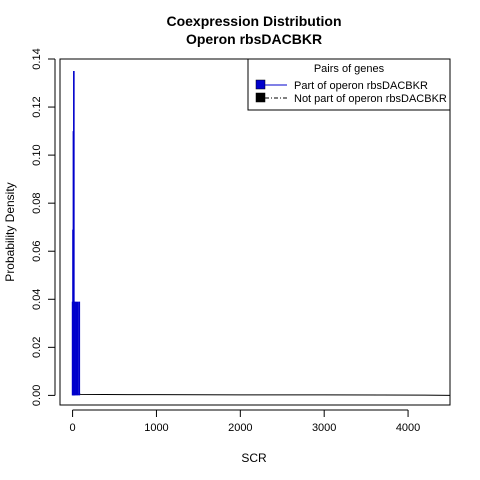  What do you see at coordinates (254, 39) in the screenshot?
I see `chart-subtitle: Operon rbsDACBKR` at bounding box center [254, 39].